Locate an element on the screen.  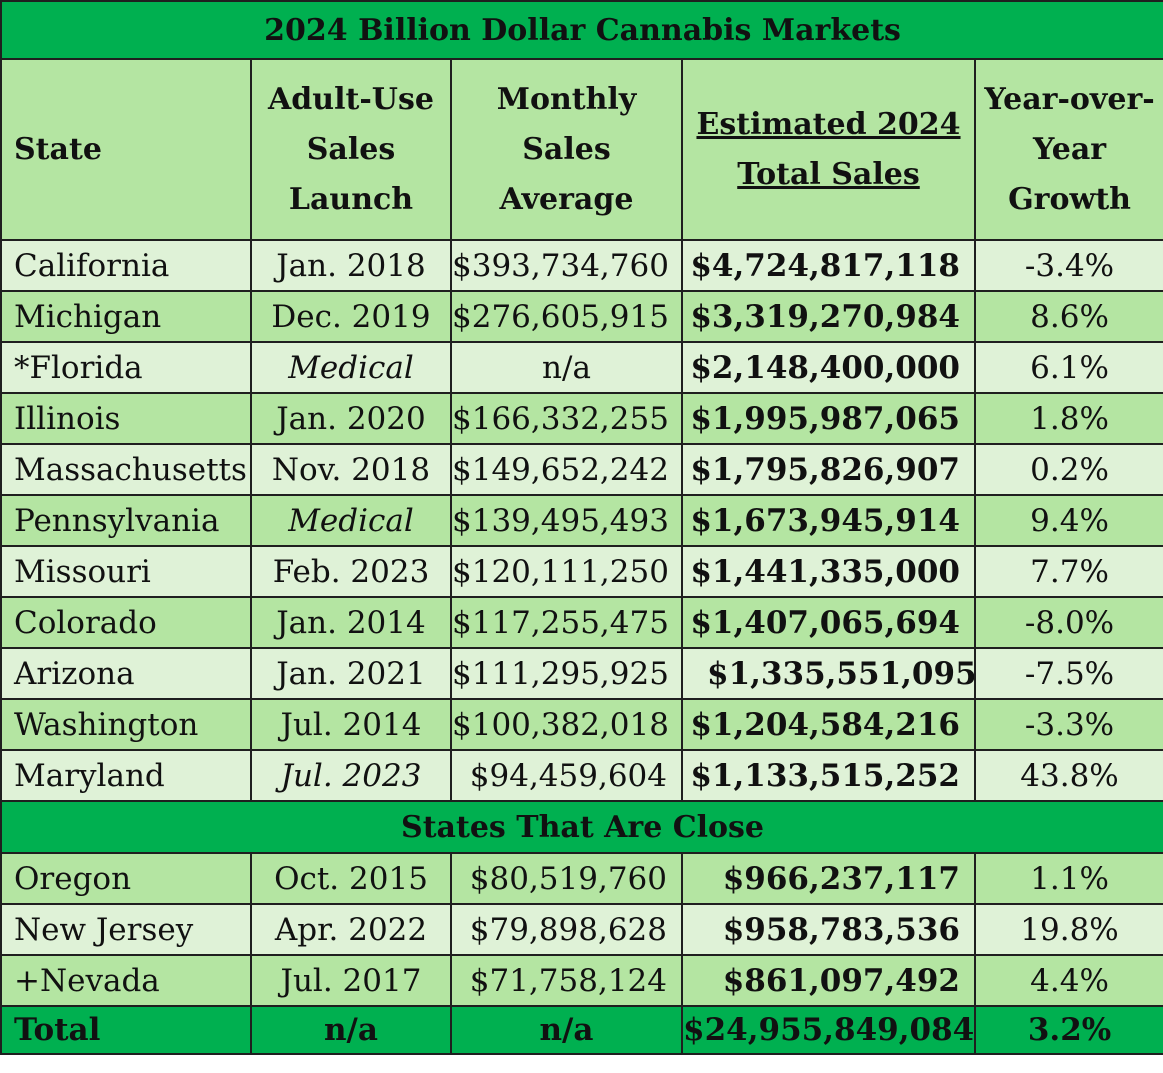
launch-cell: Jan. 2014 is located at coordinates (351, 622).